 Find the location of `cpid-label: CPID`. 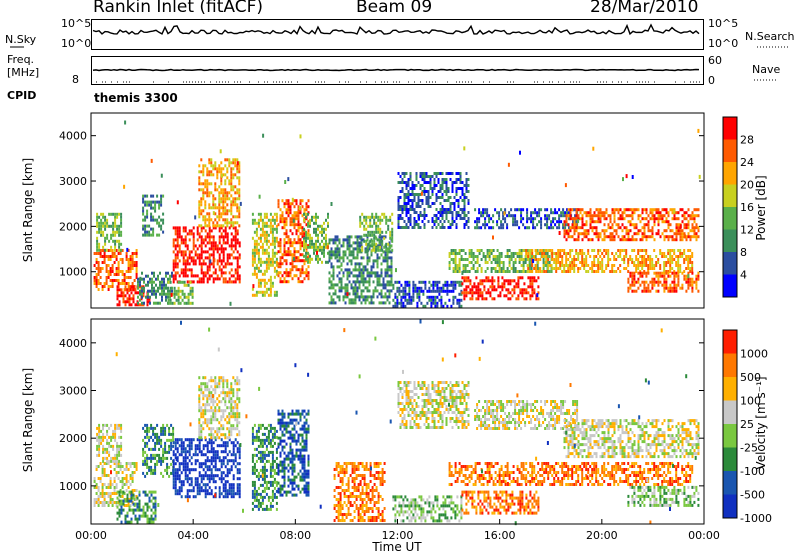

cpid-label: CPID is located at coordinates (22, 95).